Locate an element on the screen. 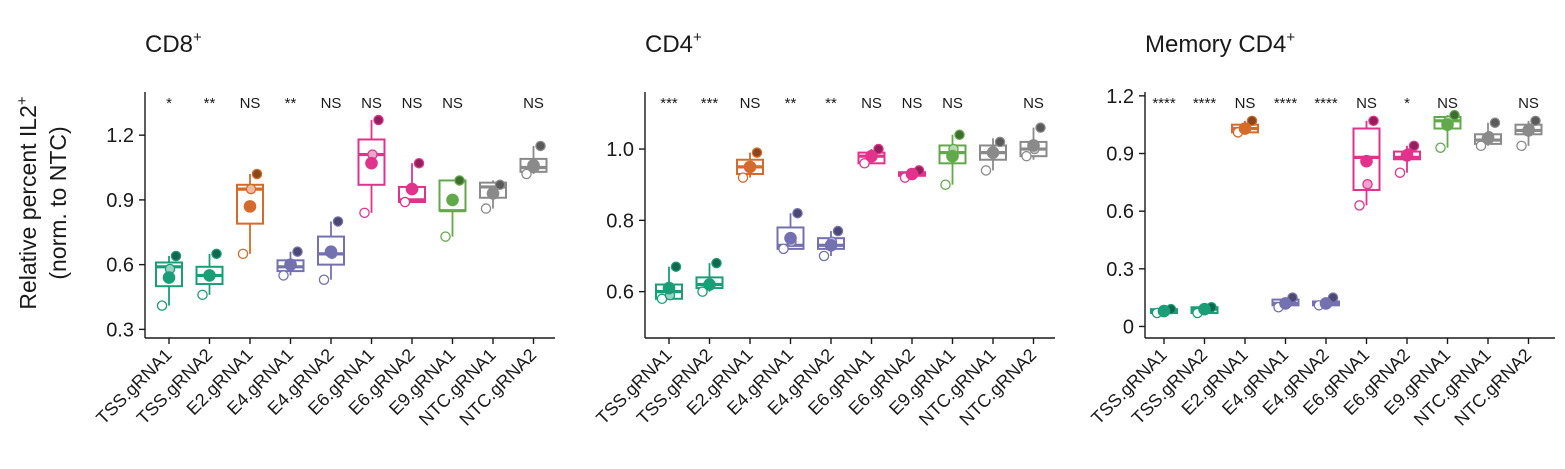 The height and width of the screenshot is (469, 1565). y-tick-label: 0 is located at coordinates (1128, 327).